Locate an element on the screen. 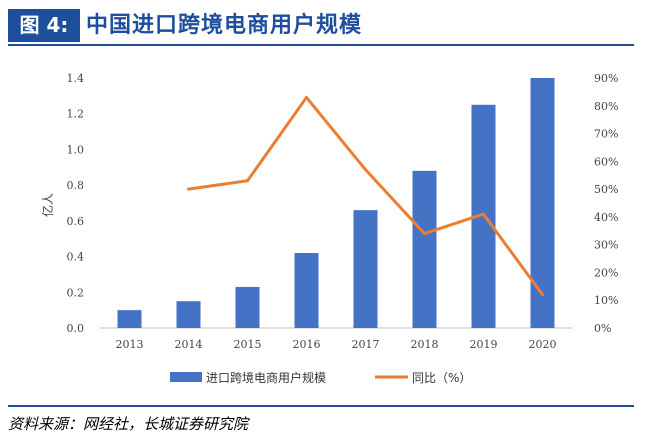 Image resolution: width=654 pixels, height=443 pixels. x-tick-label: 2016 is located at coordinates (307, 344).